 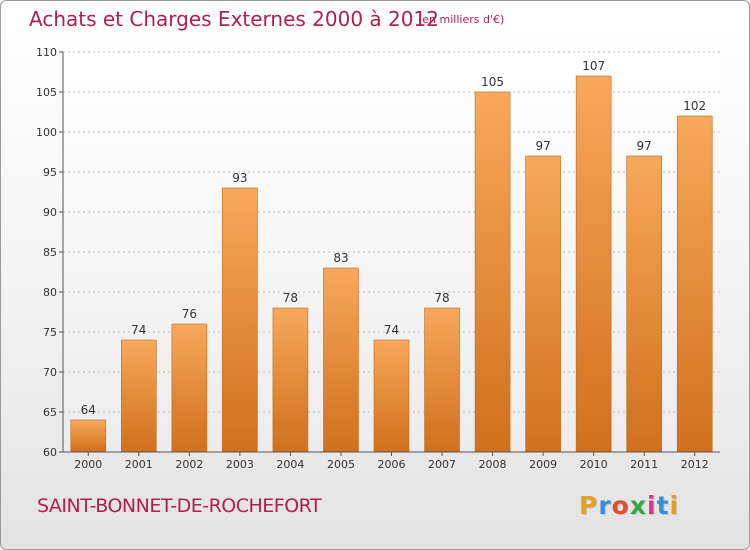 What do you see at coordinates (46, 52) in the screenshot?
I see `y-tick-label: 110` at bounding box center [46, 52].